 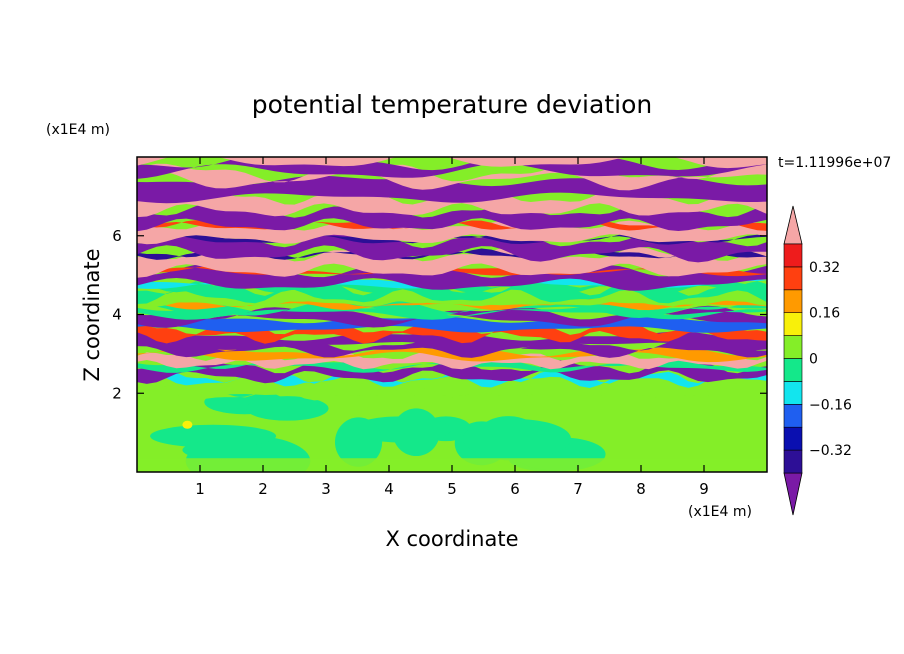 What do you see at coordinates (78, 130) in the screenshot?
I see `y-axis-unit: (x1E4 m)` at bounding box center [78, 130].